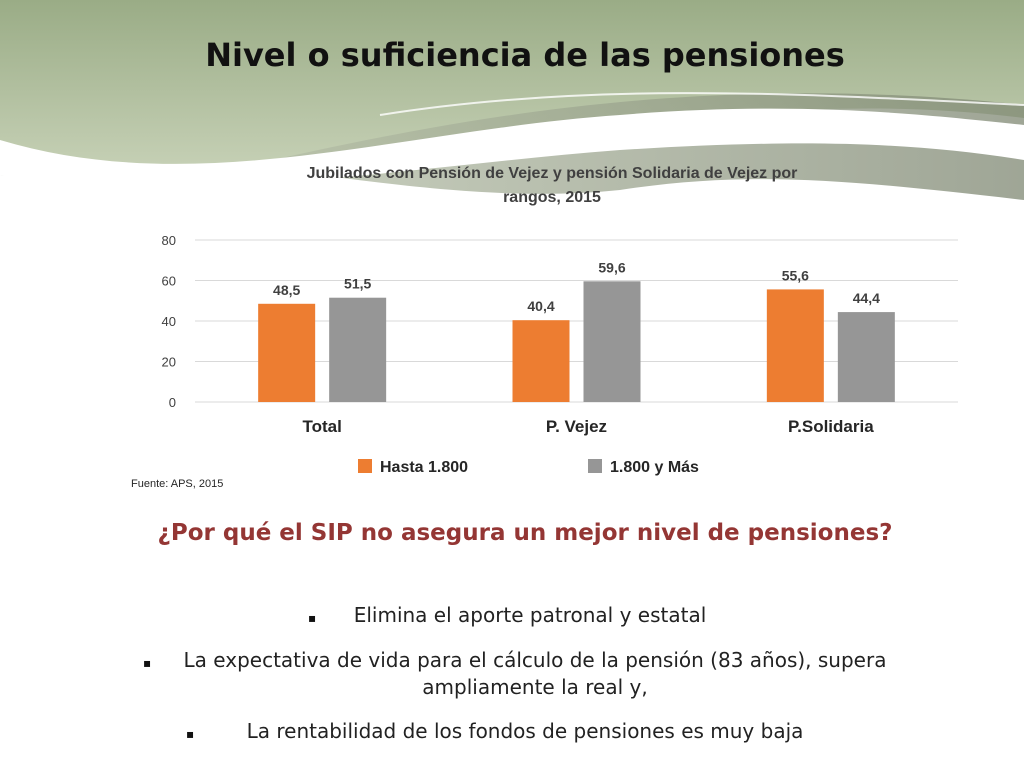  Describe the element at coordinates (169, 362) in the screenshot. I see `y-tick-label: 20` at that location.